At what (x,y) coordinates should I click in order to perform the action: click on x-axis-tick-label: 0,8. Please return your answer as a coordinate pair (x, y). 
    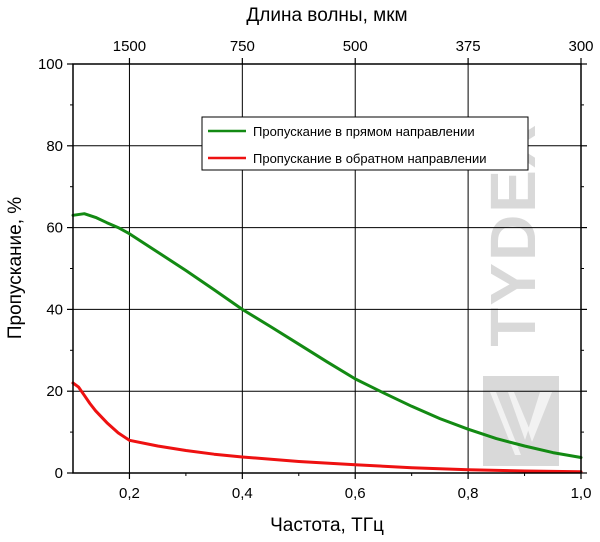
    Looking at the image, I should click on (468, 493).